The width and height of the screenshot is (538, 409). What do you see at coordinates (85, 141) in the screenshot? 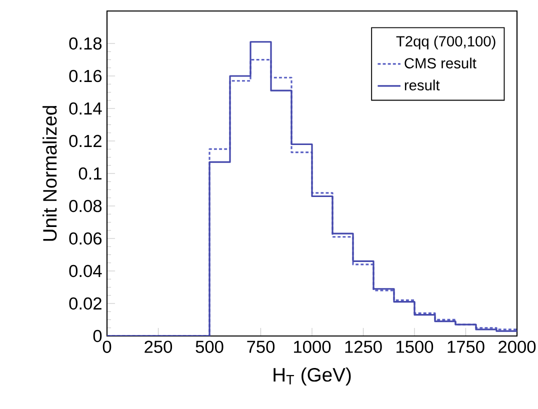
I see `y-tick-label: 0.12` at bounding box center [85, 141].